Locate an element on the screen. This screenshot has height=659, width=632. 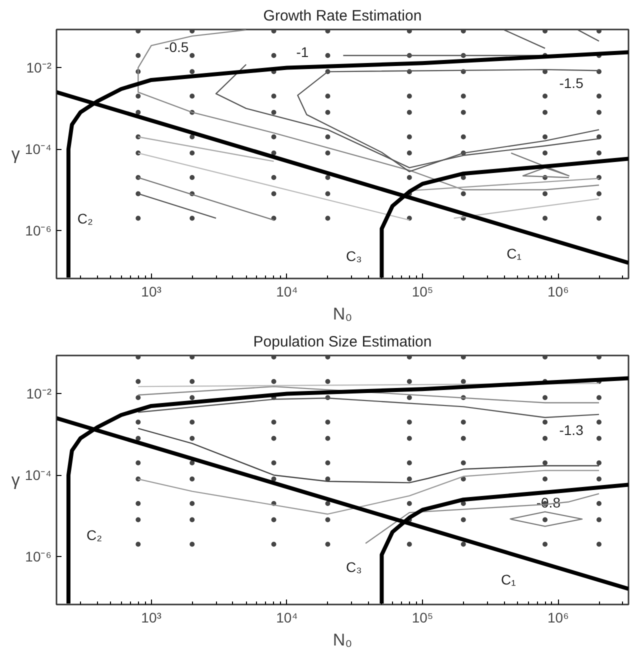
chart-title: Growth Rate Estimation is located at coordinates (342, 16).